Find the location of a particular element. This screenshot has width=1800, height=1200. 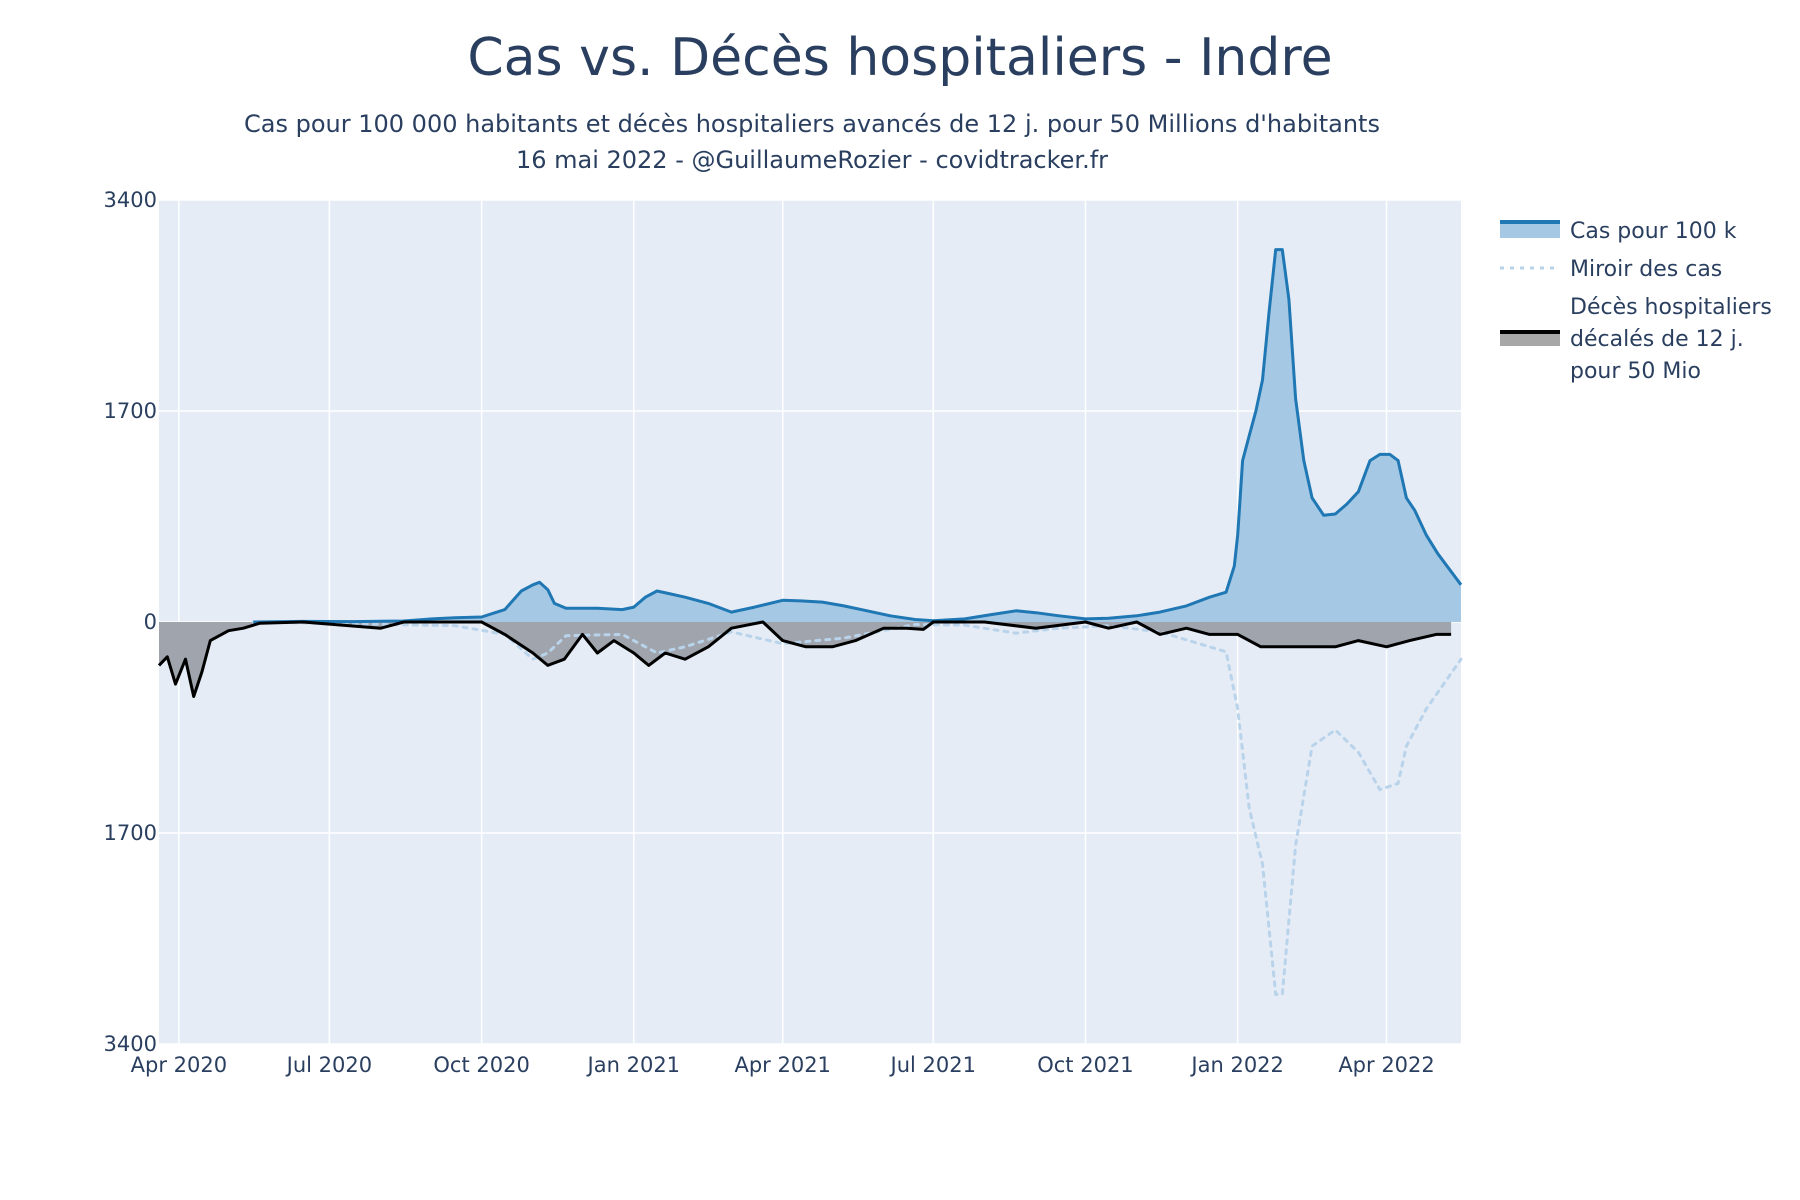

legend-cases-swatch is located at coordinates (1530, 230).